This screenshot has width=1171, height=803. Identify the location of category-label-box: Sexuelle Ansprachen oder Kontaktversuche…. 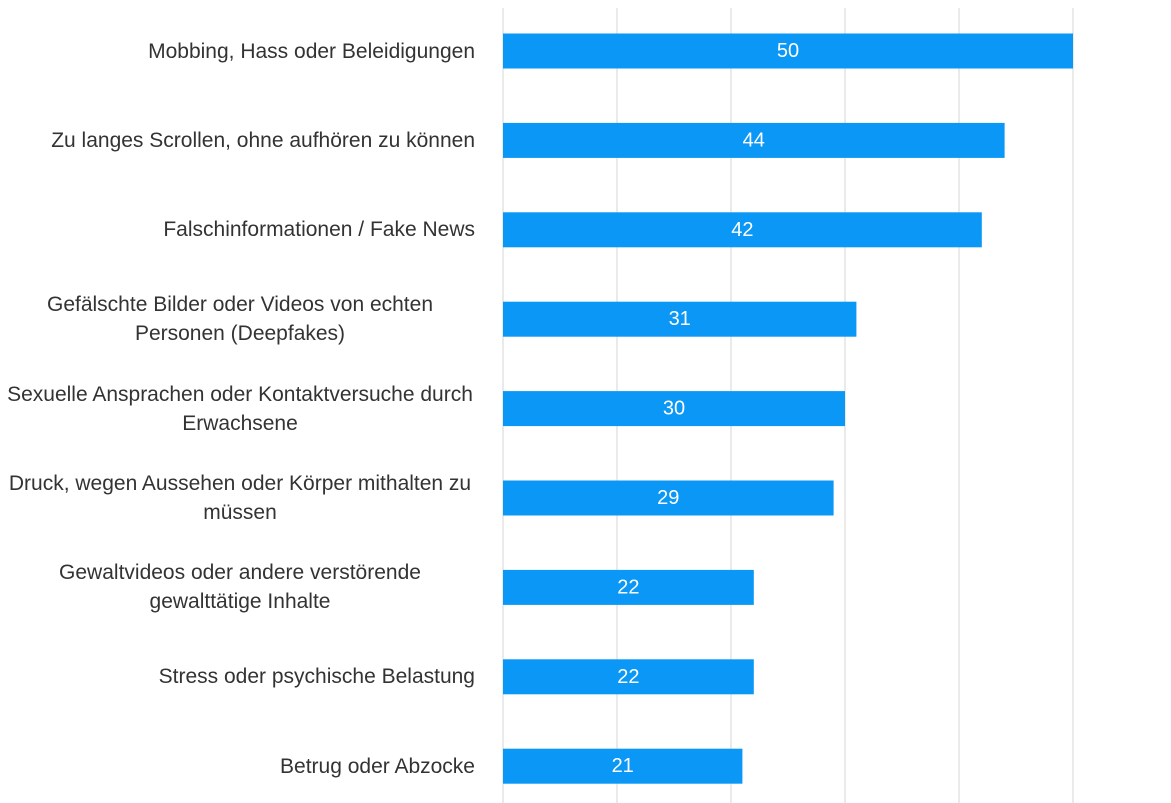
(240, 409).